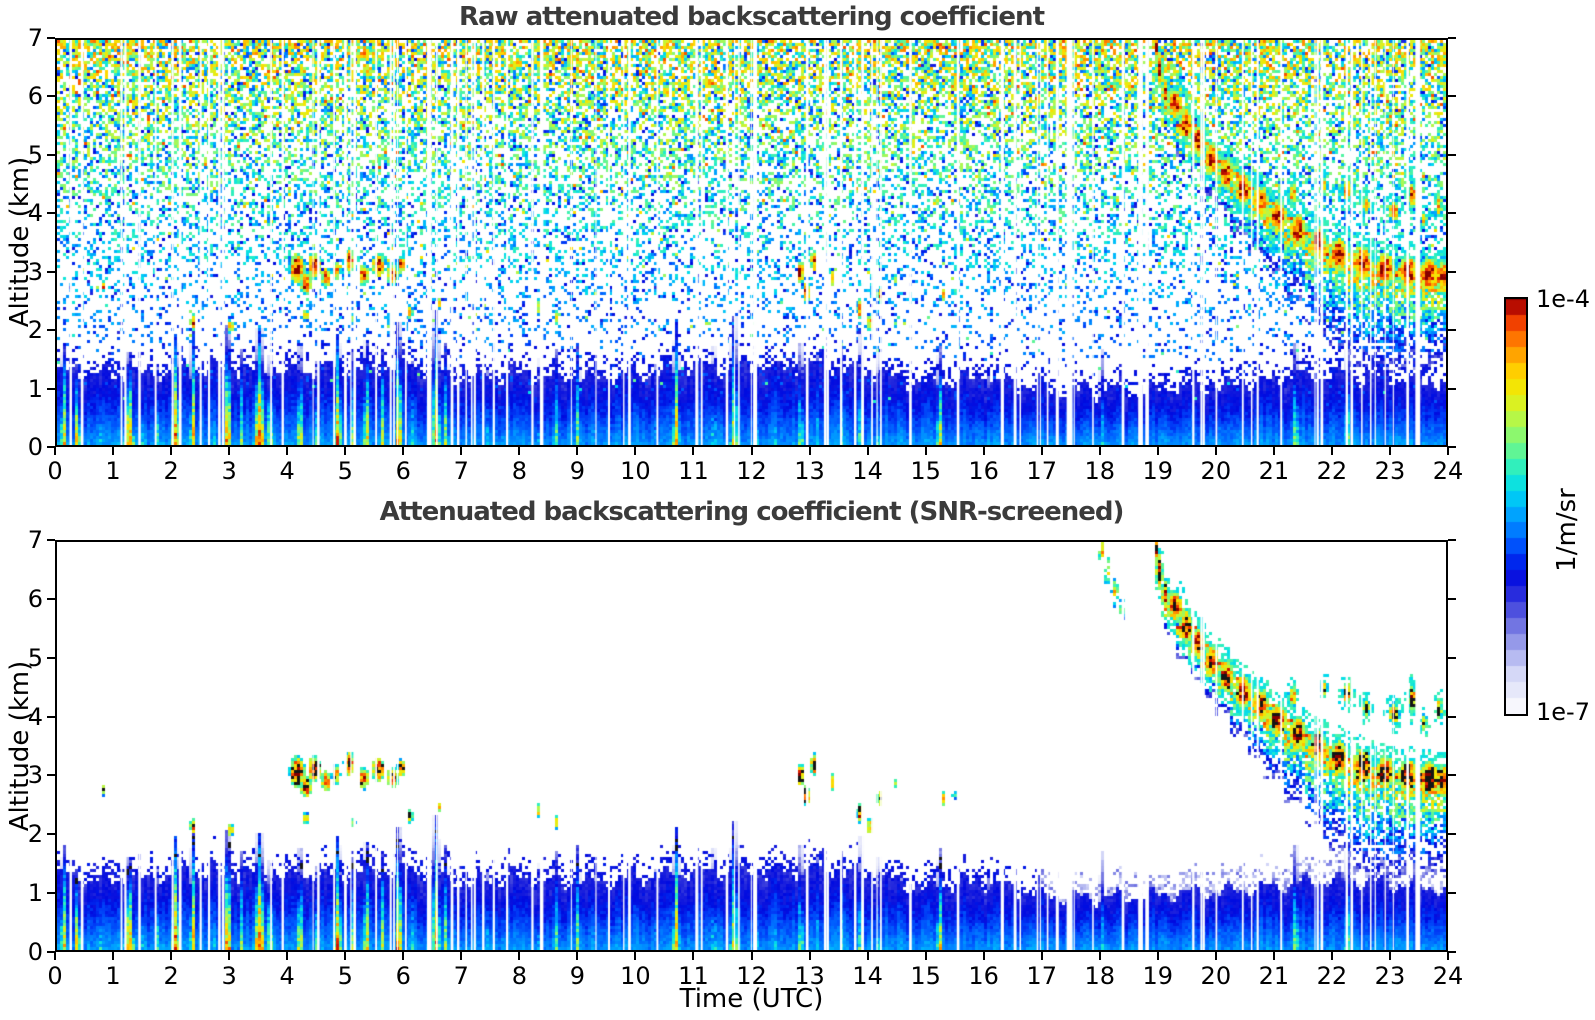  I want to click on x-tick-label: 18, so click(1100, 976).